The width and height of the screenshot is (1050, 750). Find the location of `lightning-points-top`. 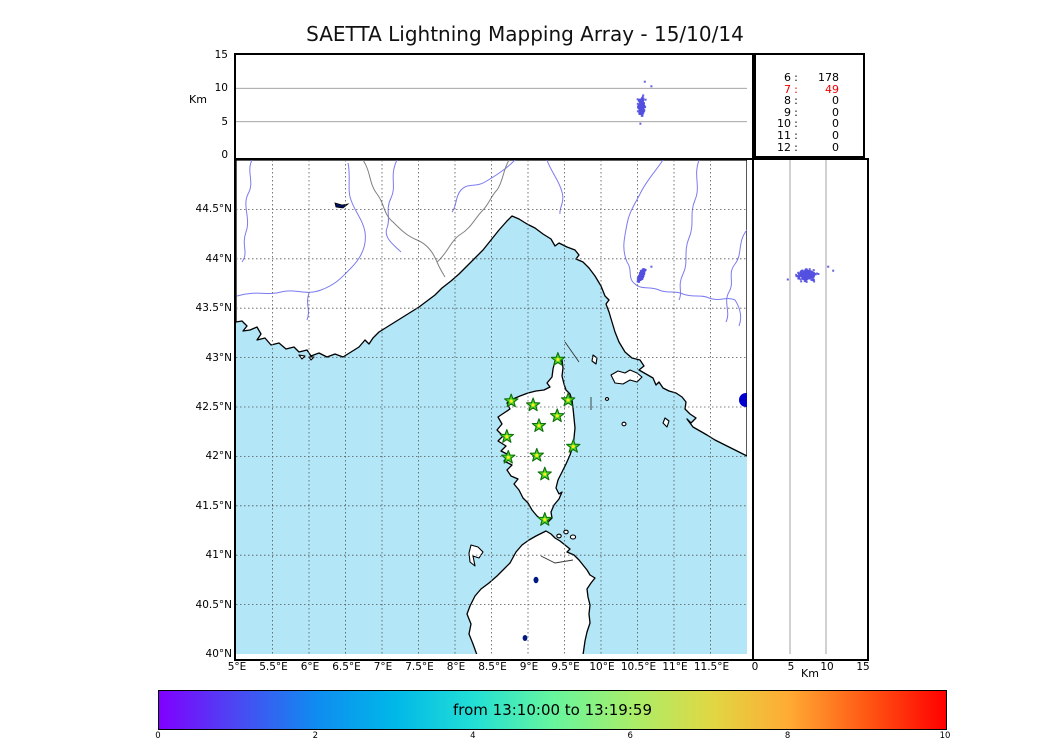

lightning-points-top is located at coordinates (644, 102).